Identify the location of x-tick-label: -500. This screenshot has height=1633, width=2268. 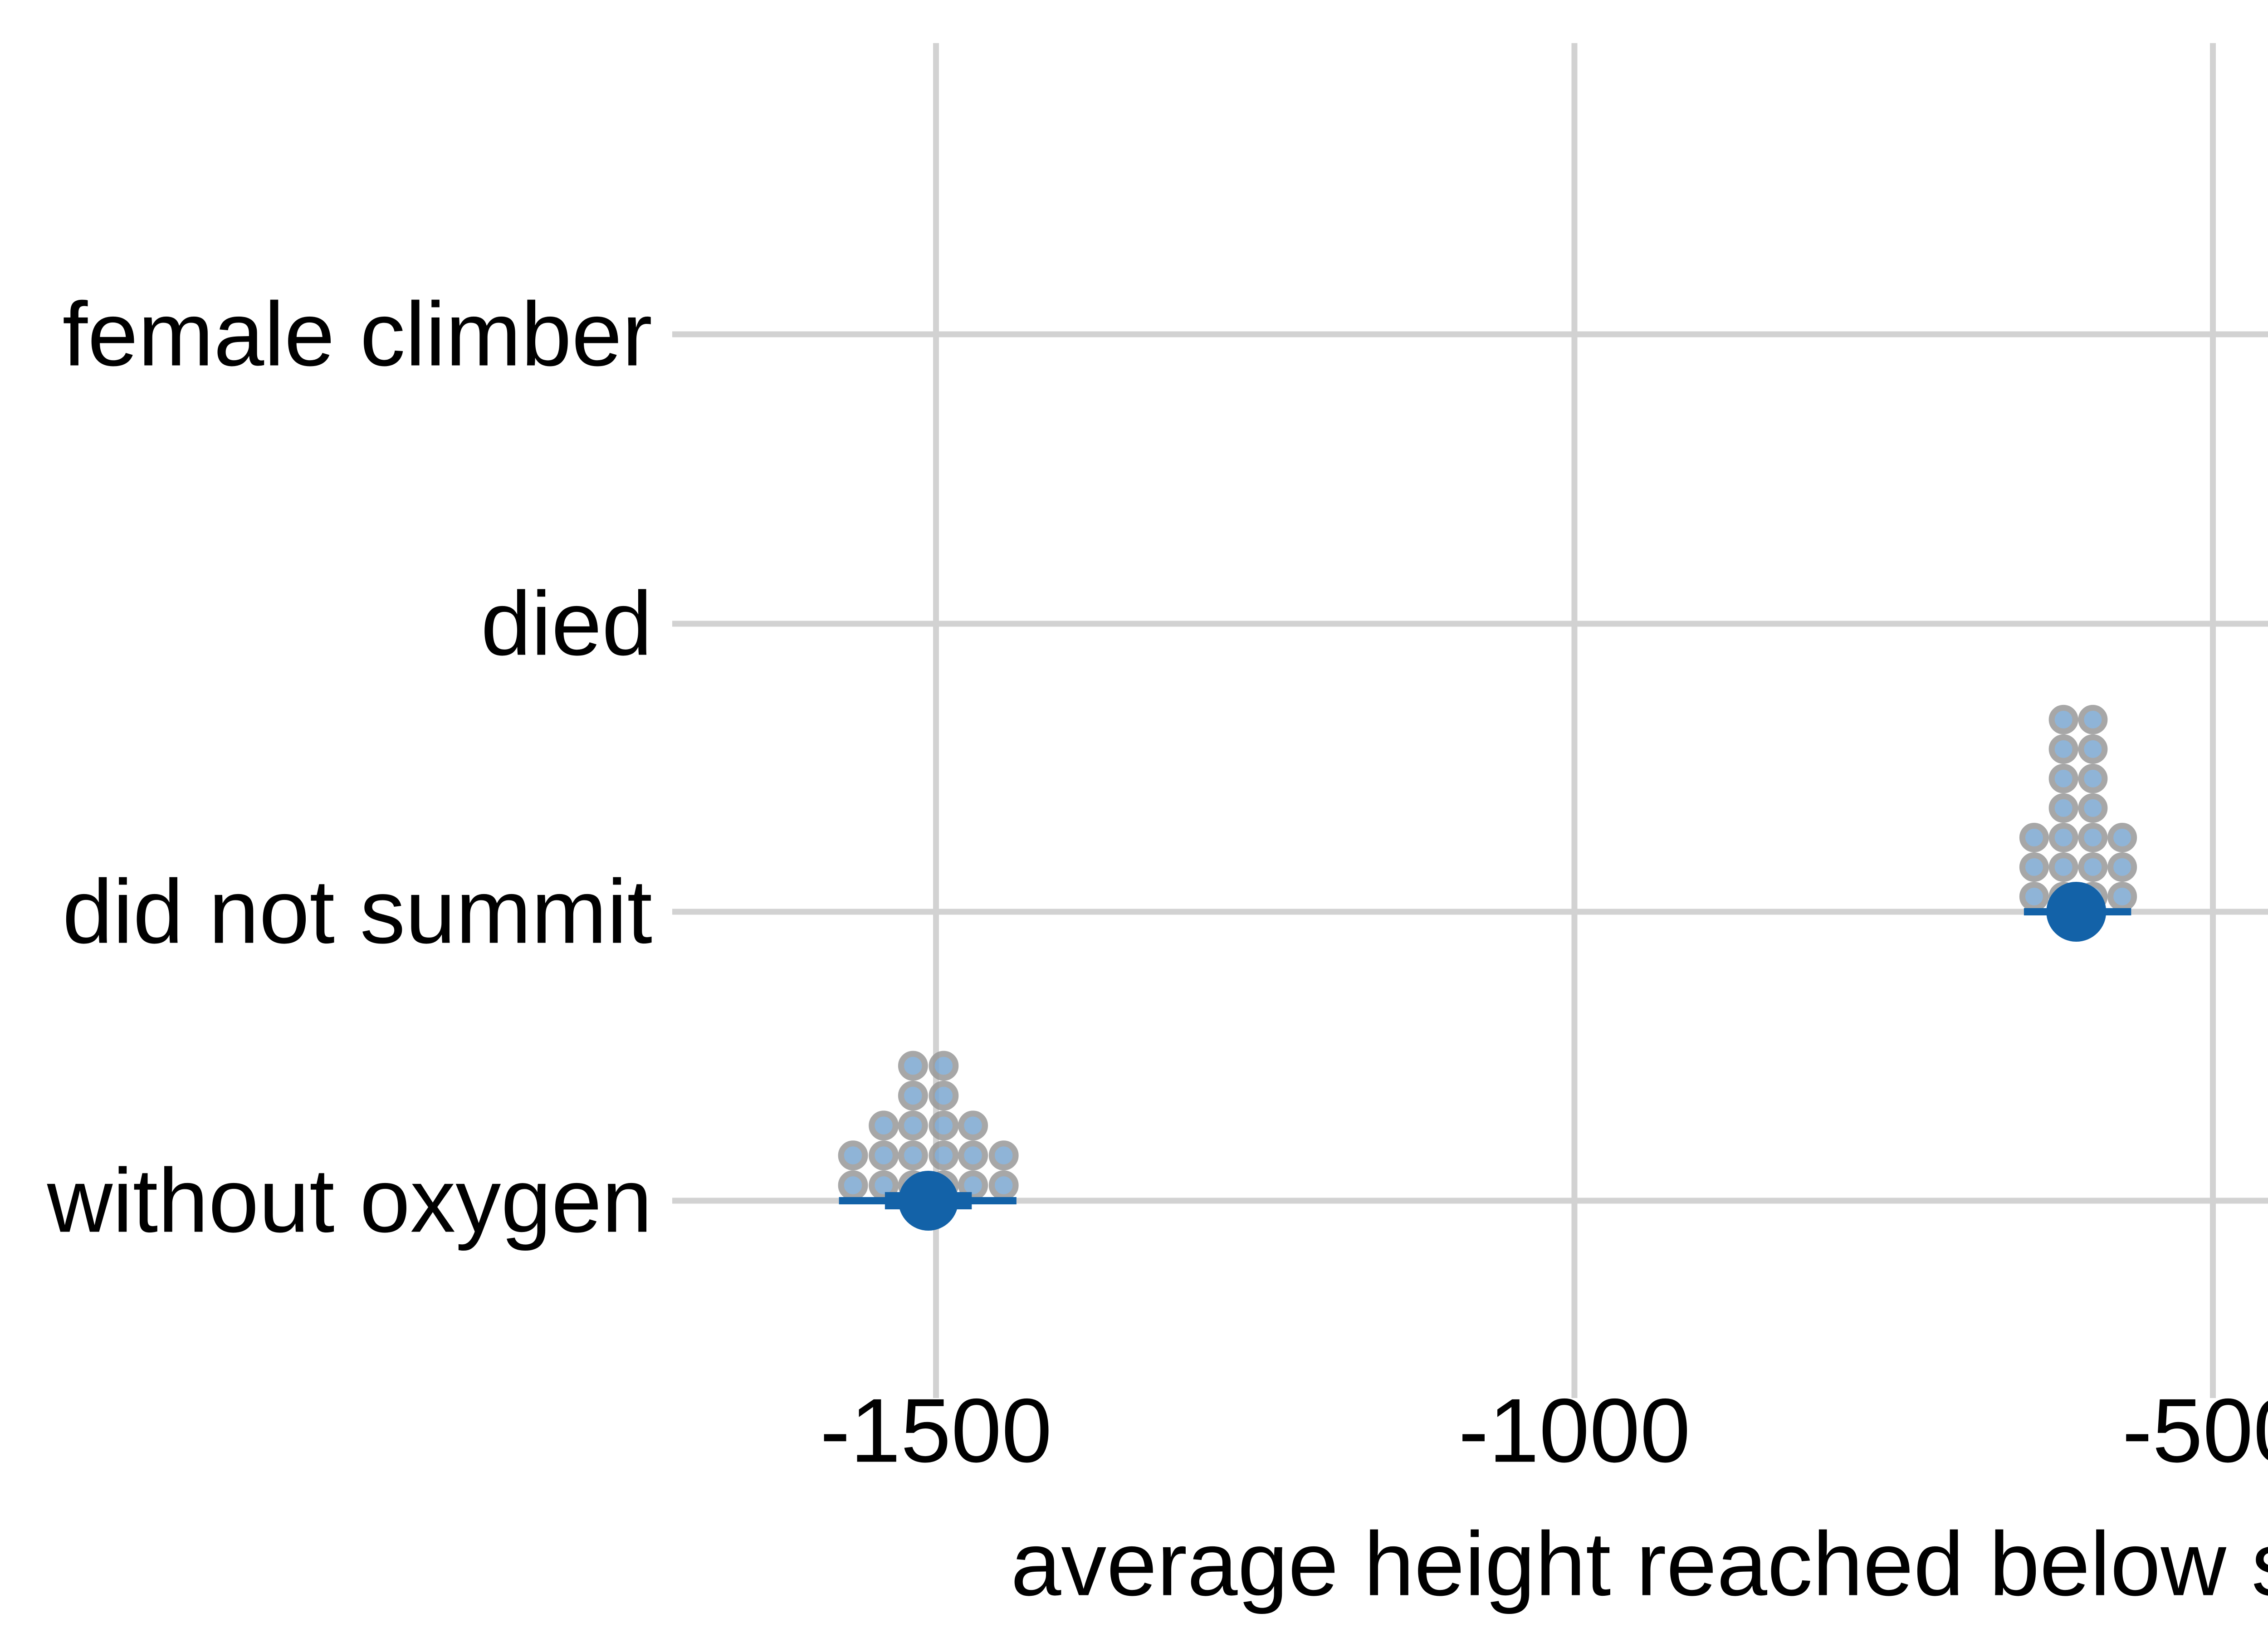
(2195, 1430).